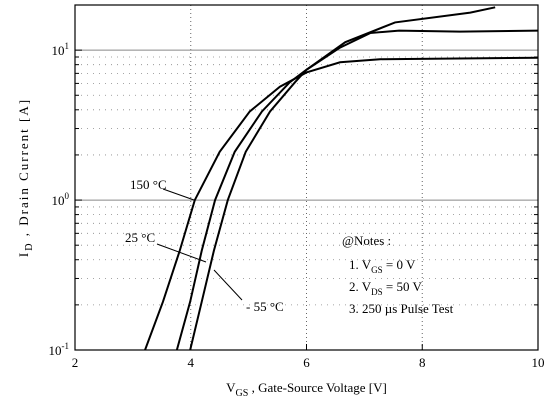 Image resolution: width=549 pixels, height=405 pixels. I want to click on note-prefix: 2. V, so click(360, 286).